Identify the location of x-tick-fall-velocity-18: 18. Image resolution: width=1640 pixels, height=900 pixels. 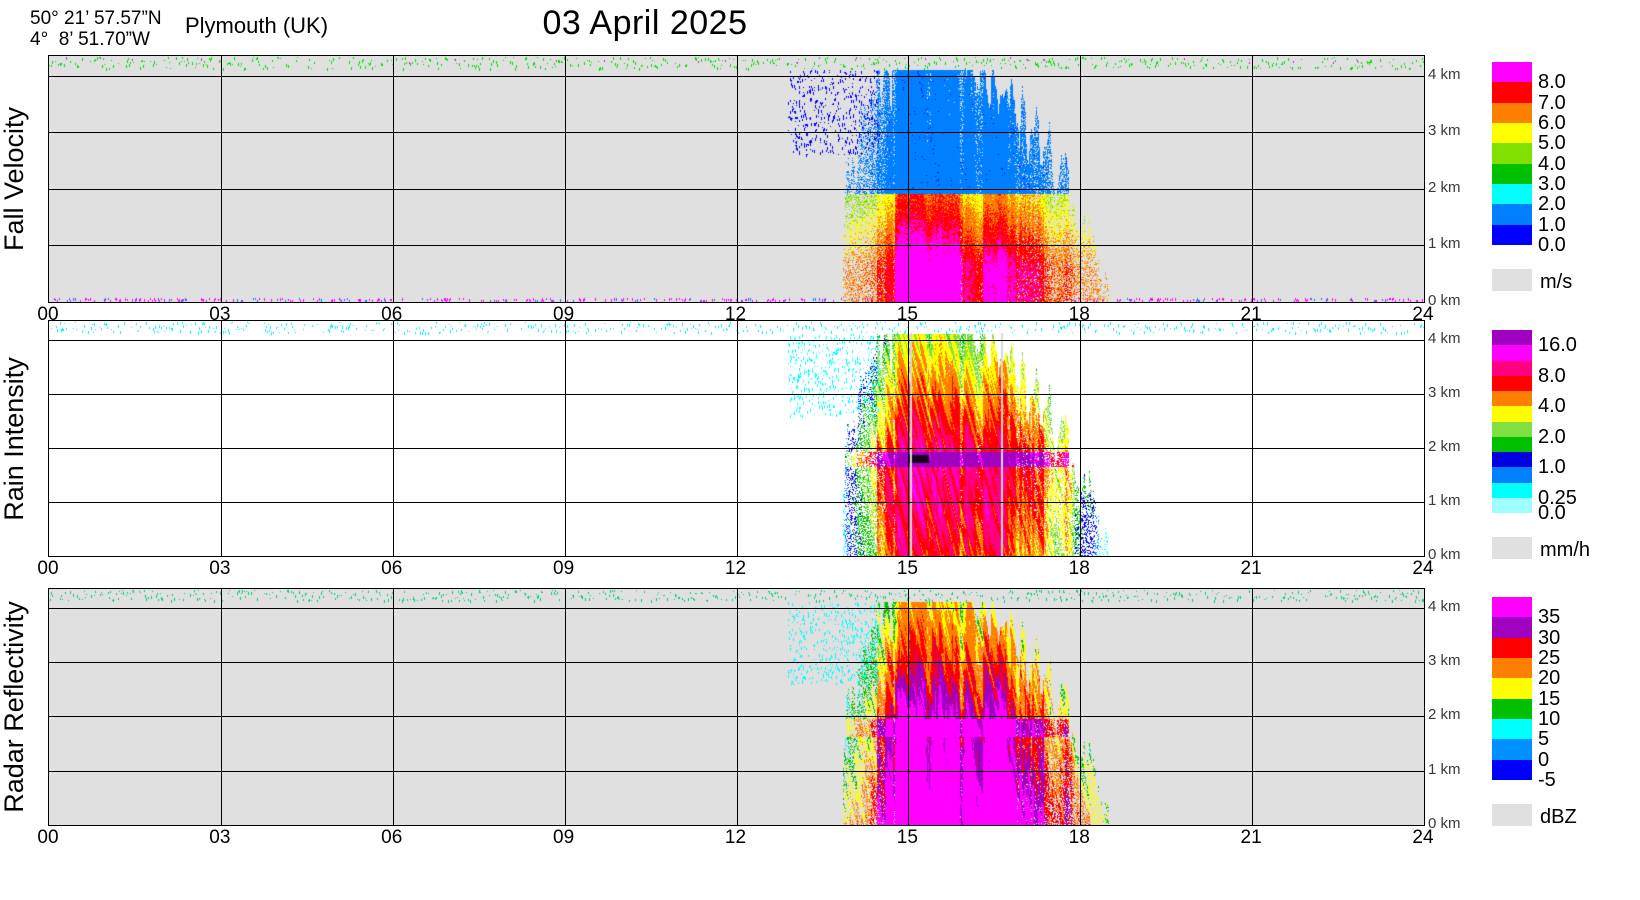
(1079, 314).